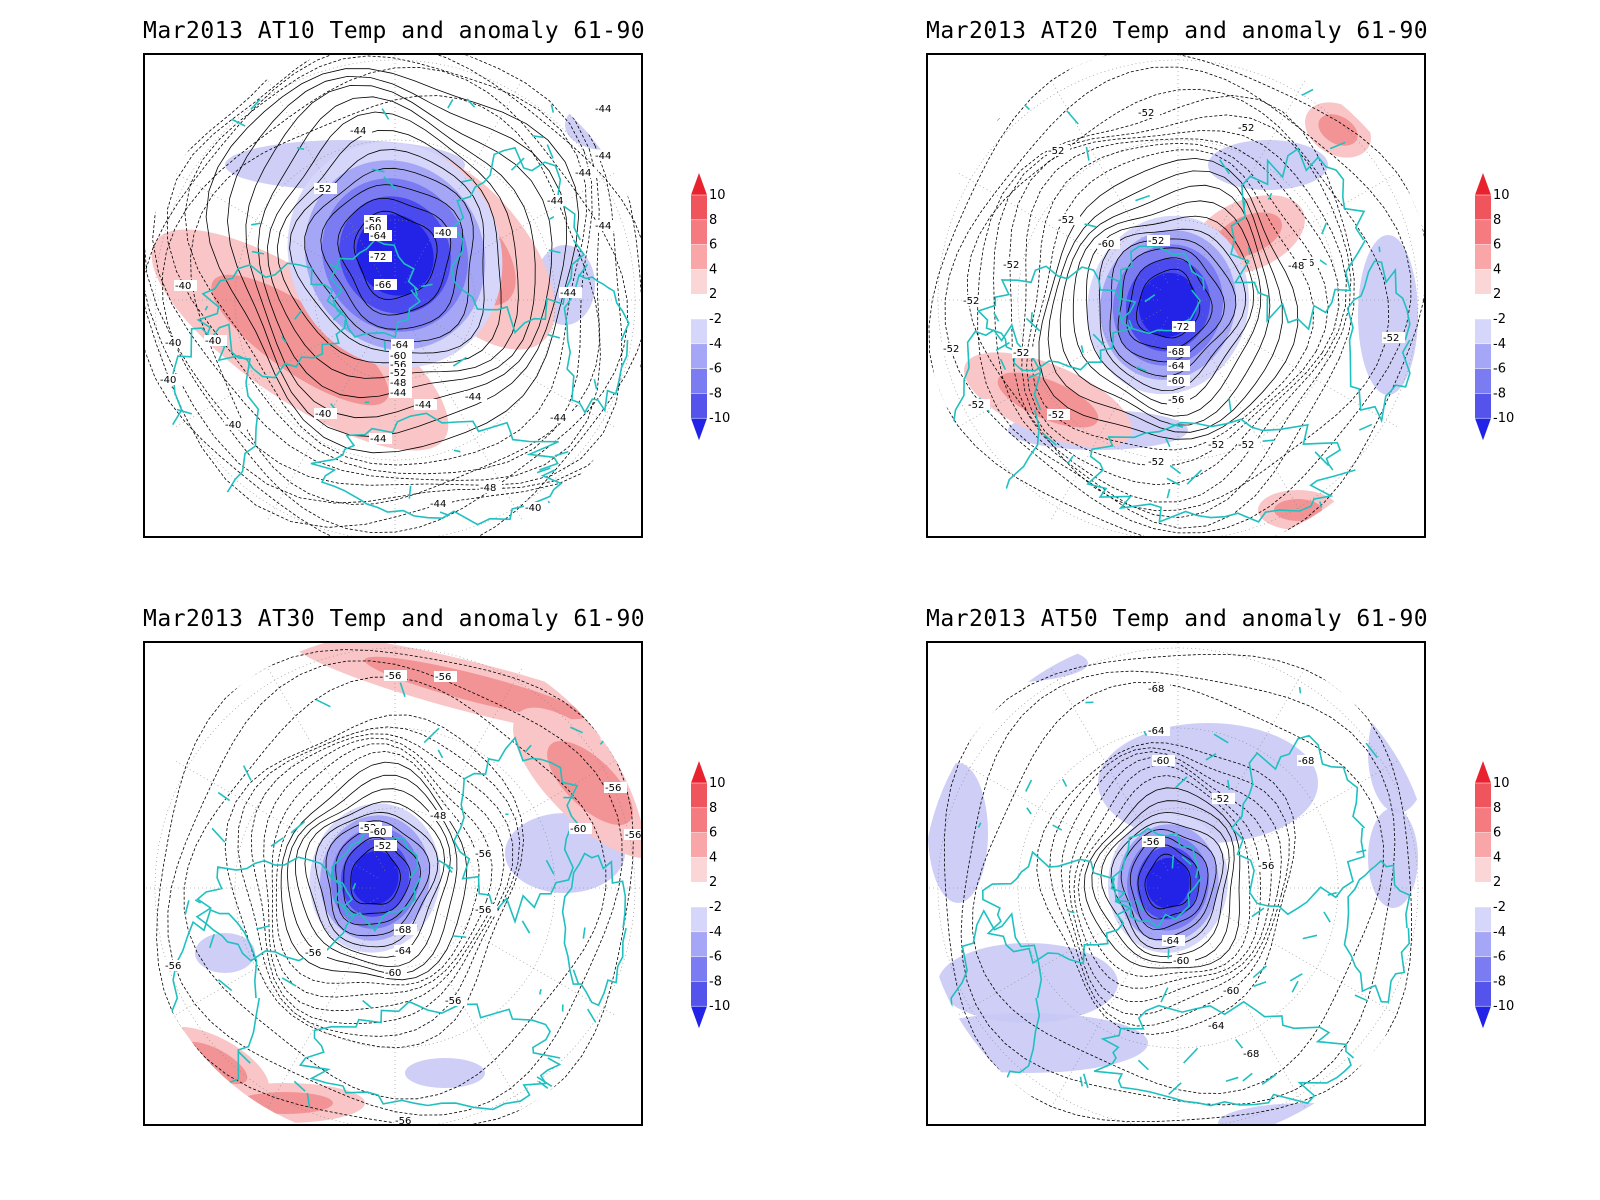 The image size is (1600, 1200). Describe the element at coordinates (713, 245) in the screenshot. I see `colorbar-tick-label: 6` at that location.